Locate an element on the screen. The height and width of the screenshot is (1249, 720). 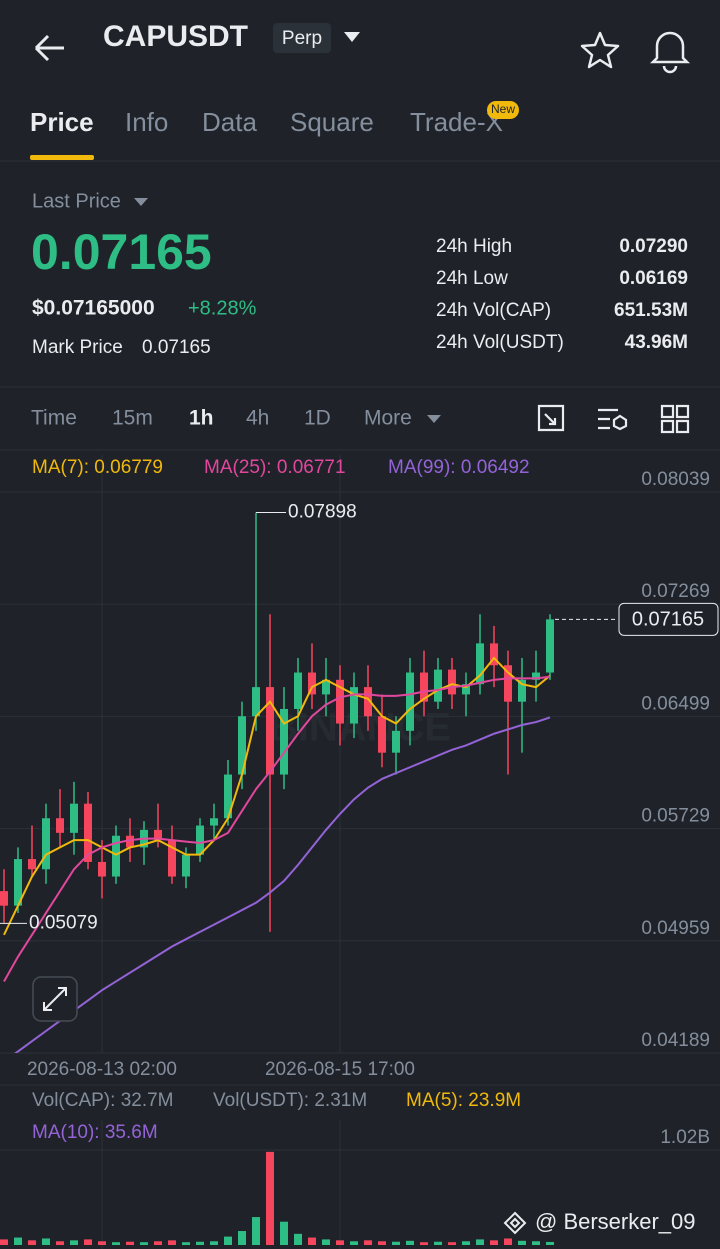
more-dropdown is located at coordinates (434, 419).